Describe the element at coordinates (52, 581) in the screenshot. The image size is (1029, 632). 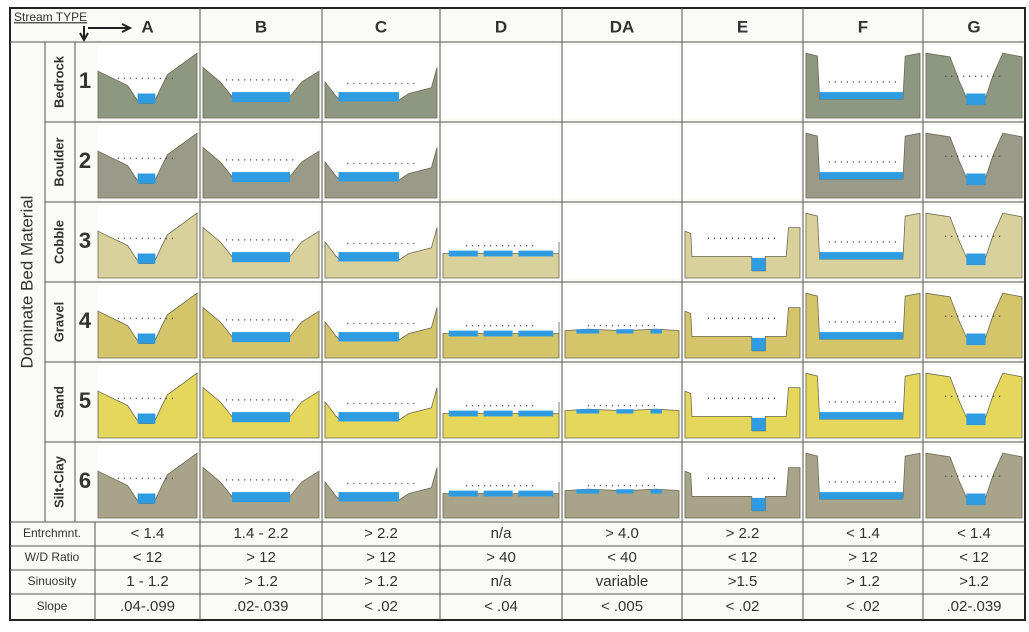
I see `criterion-label: Sinuosity` at that location.